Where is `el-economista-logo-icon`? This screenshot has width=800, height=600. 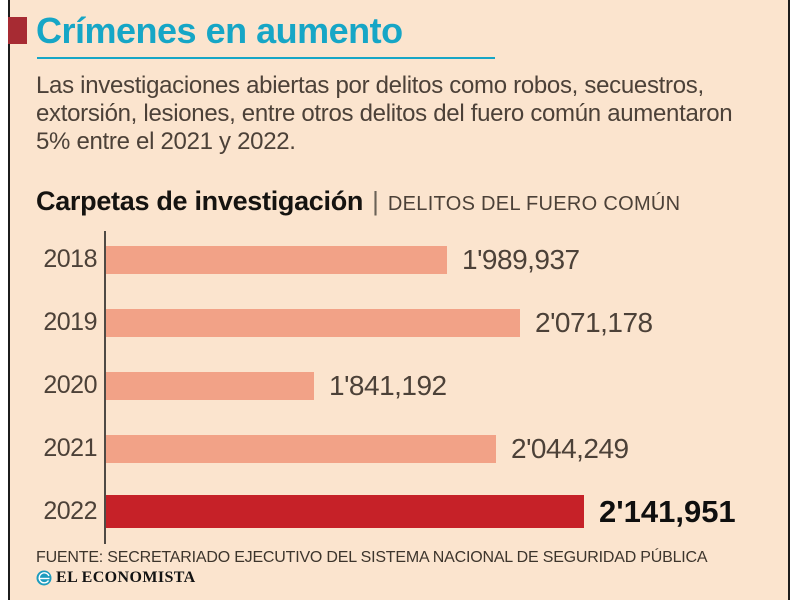
el-economista-logo-icon is located at coordinates (44, 578).